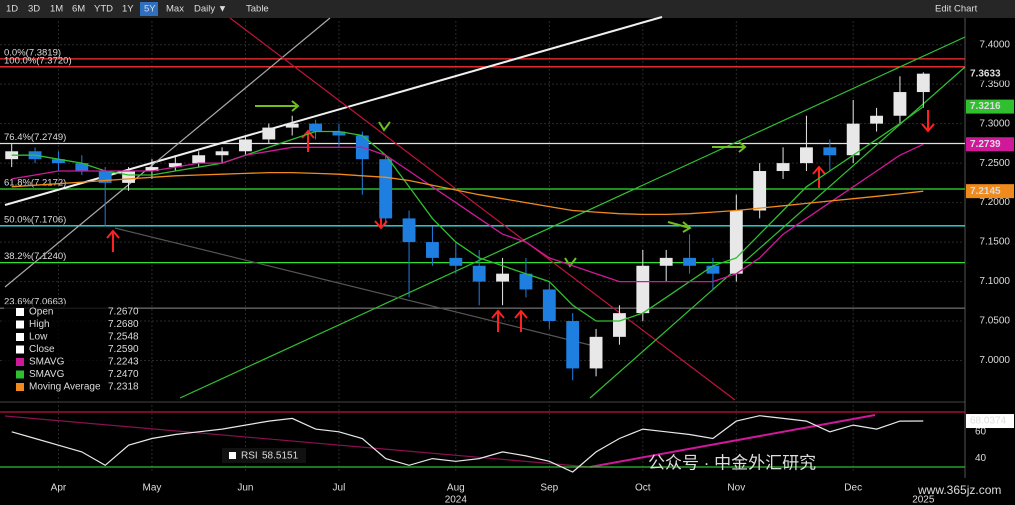  What do you see at coordinates (175, 9) in the screenshot?
I see `toolbar-button: Max` at bounding box center [175, 9].